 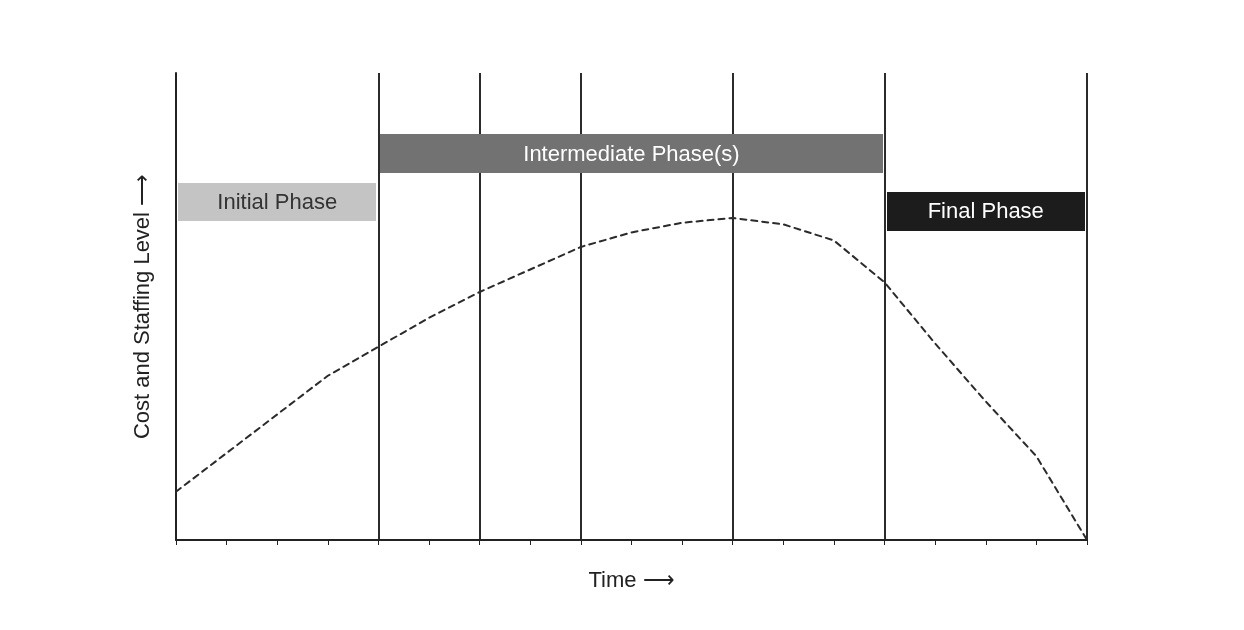 What do you see at coordinates (277, 202) in the screenshot?
I see `phase-header: Initial Phase` at bounding box center [277, 202].